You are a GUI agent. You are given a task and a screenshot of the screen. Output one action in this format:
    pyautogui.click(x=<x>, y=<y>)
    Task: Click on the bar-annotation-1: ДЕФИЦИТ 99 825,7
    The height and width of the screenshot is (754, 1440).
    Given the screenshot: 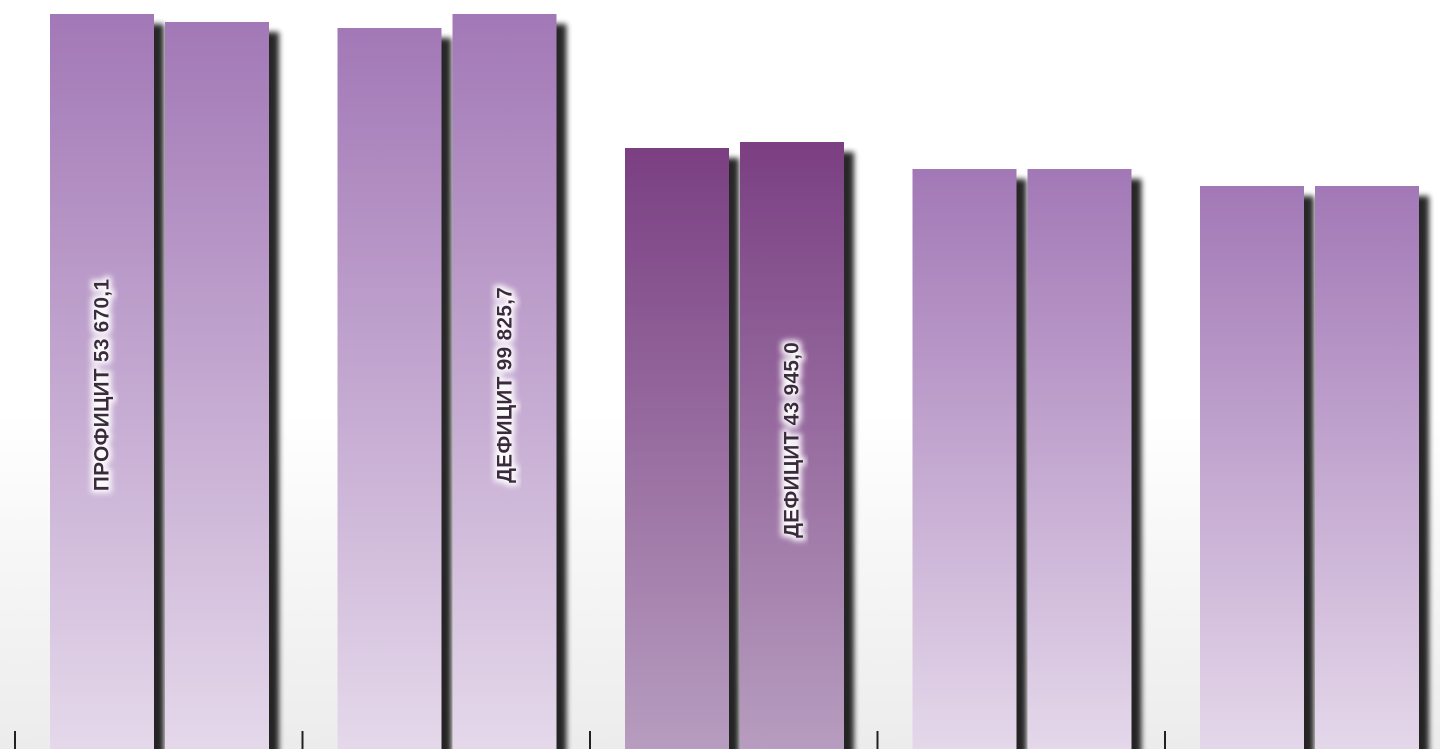 What is the action you would take?
    pyautogui.click(x=505, y=385)
    